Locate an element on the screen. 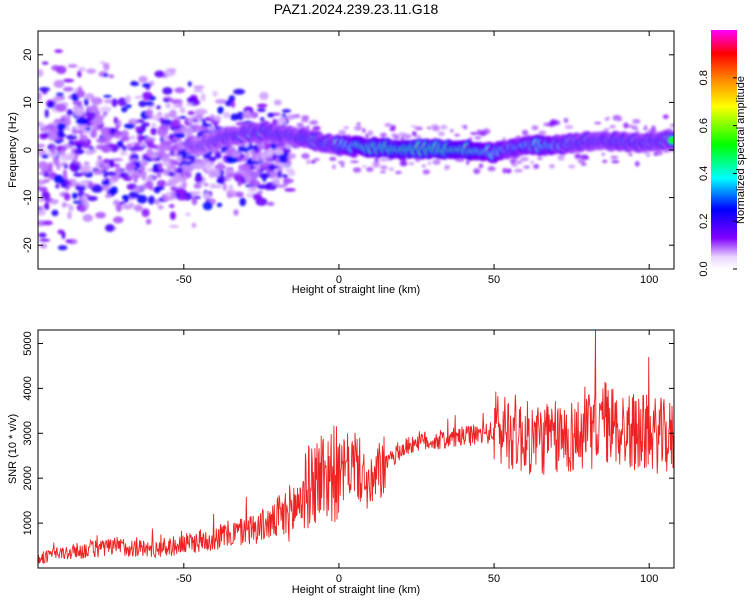 Image resolution: width=750 pixels, height=600 pixels. x-tick-label: 0 is located at coordinates (339, 579).